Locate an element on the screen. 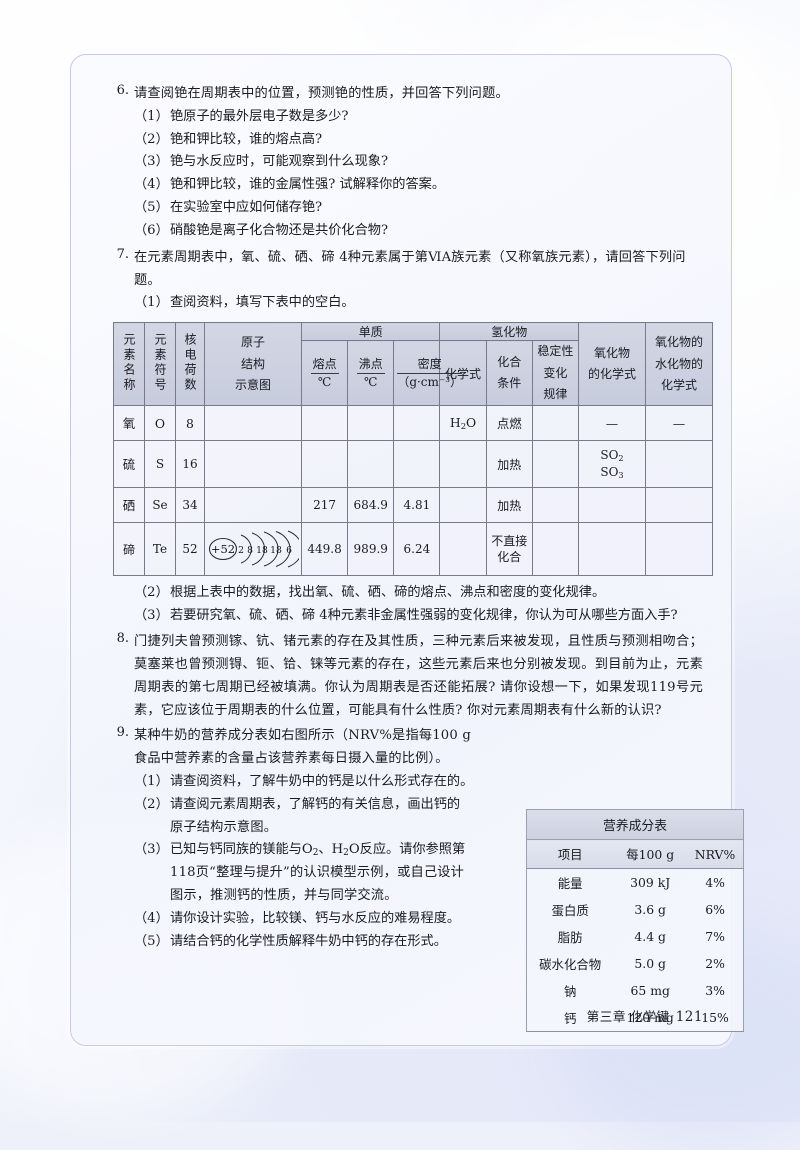 This screenshot has width=800, height=1150. cell-melting: 449.8 is located at coordinates (324, 549).